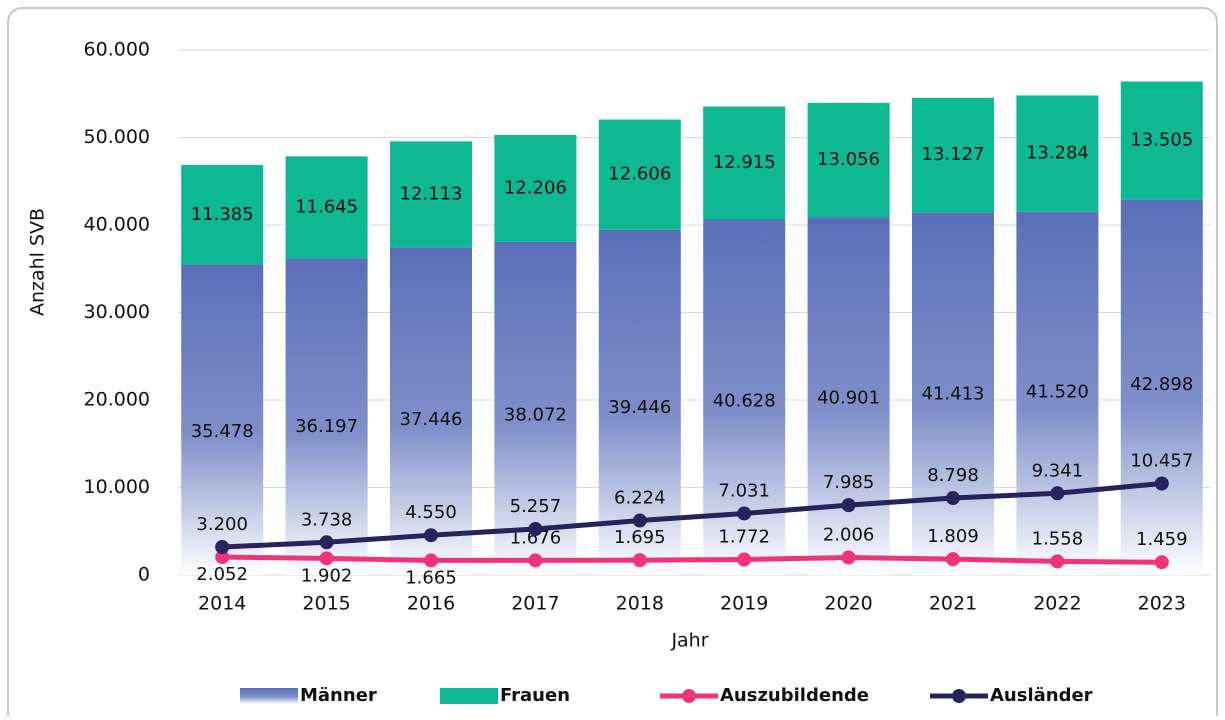  I want to click on data-label: 1.809, so click(953, 536).